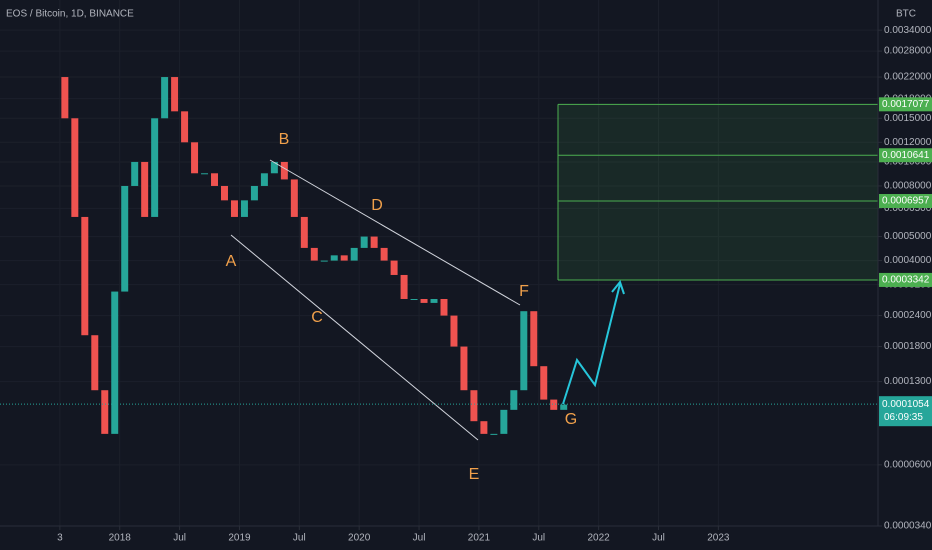  I want to click on x-tick-label: 2019, so click(239, 538).